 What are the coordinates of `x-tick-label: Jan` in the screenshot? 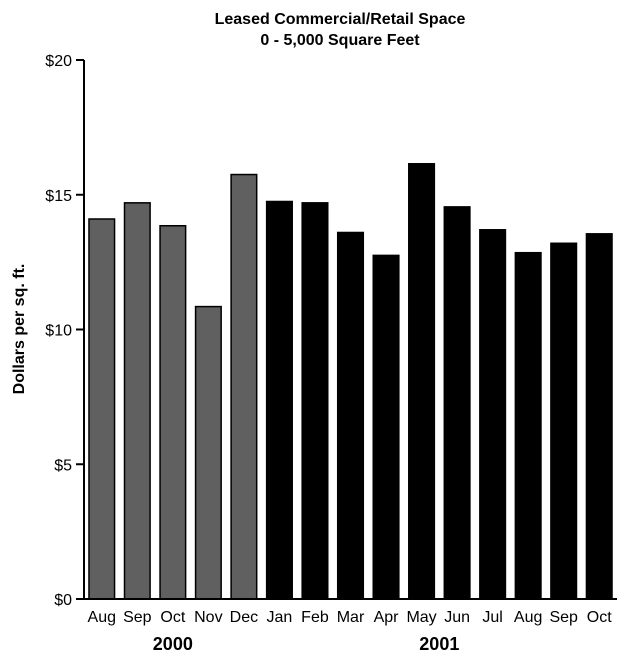 It's located at (280, 617).